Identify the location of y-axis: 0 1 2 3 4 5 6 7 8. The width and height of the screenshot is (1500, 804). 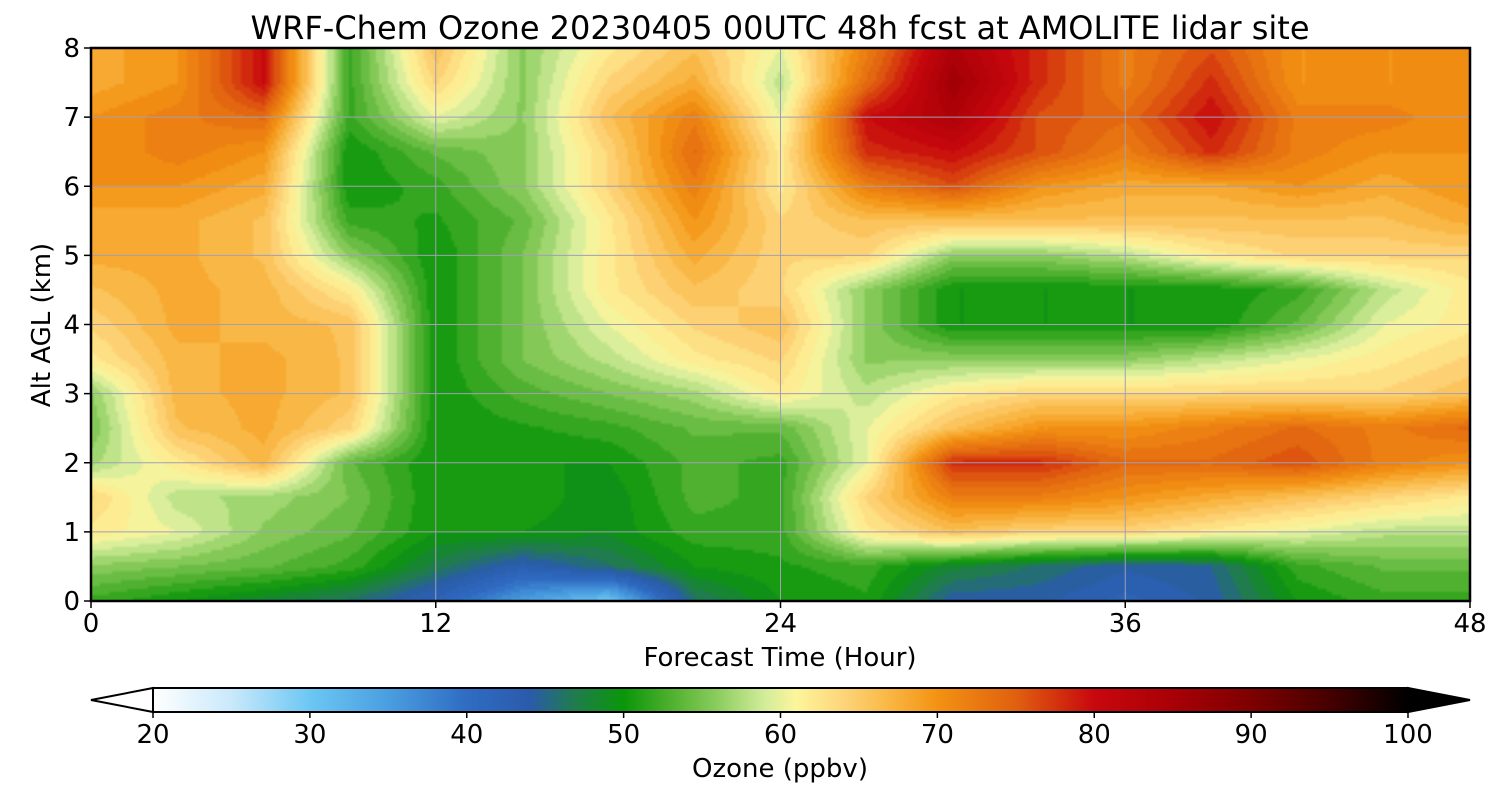
(77, 325).